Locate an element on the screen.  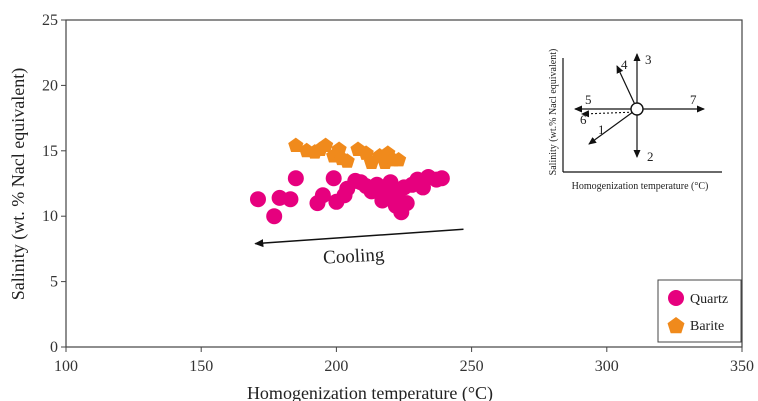
y-tick-label: 0 is located at coordinates (54, 347).